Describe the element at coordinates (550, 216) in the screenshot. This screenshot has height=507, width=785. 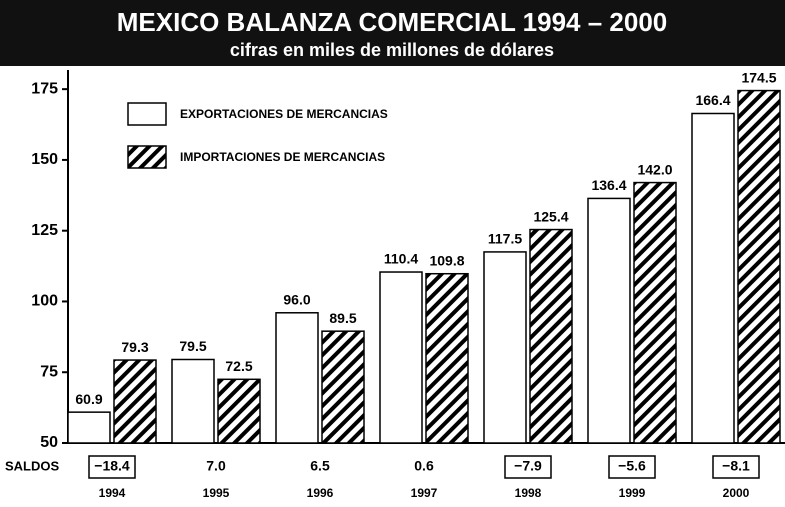
I see `value-label: 125.4` at that location.